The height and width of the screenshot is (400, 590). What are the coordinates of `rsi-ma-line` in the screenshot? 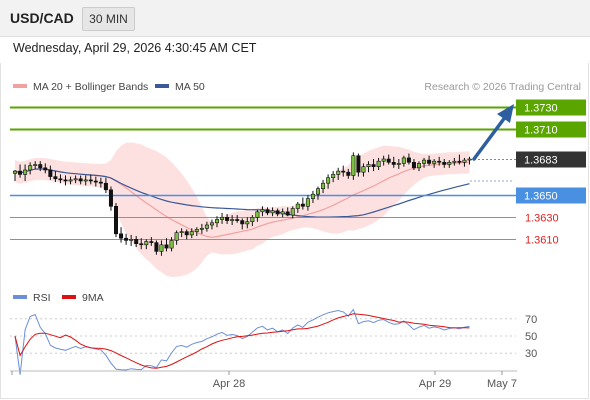 It's located at (242, 341).